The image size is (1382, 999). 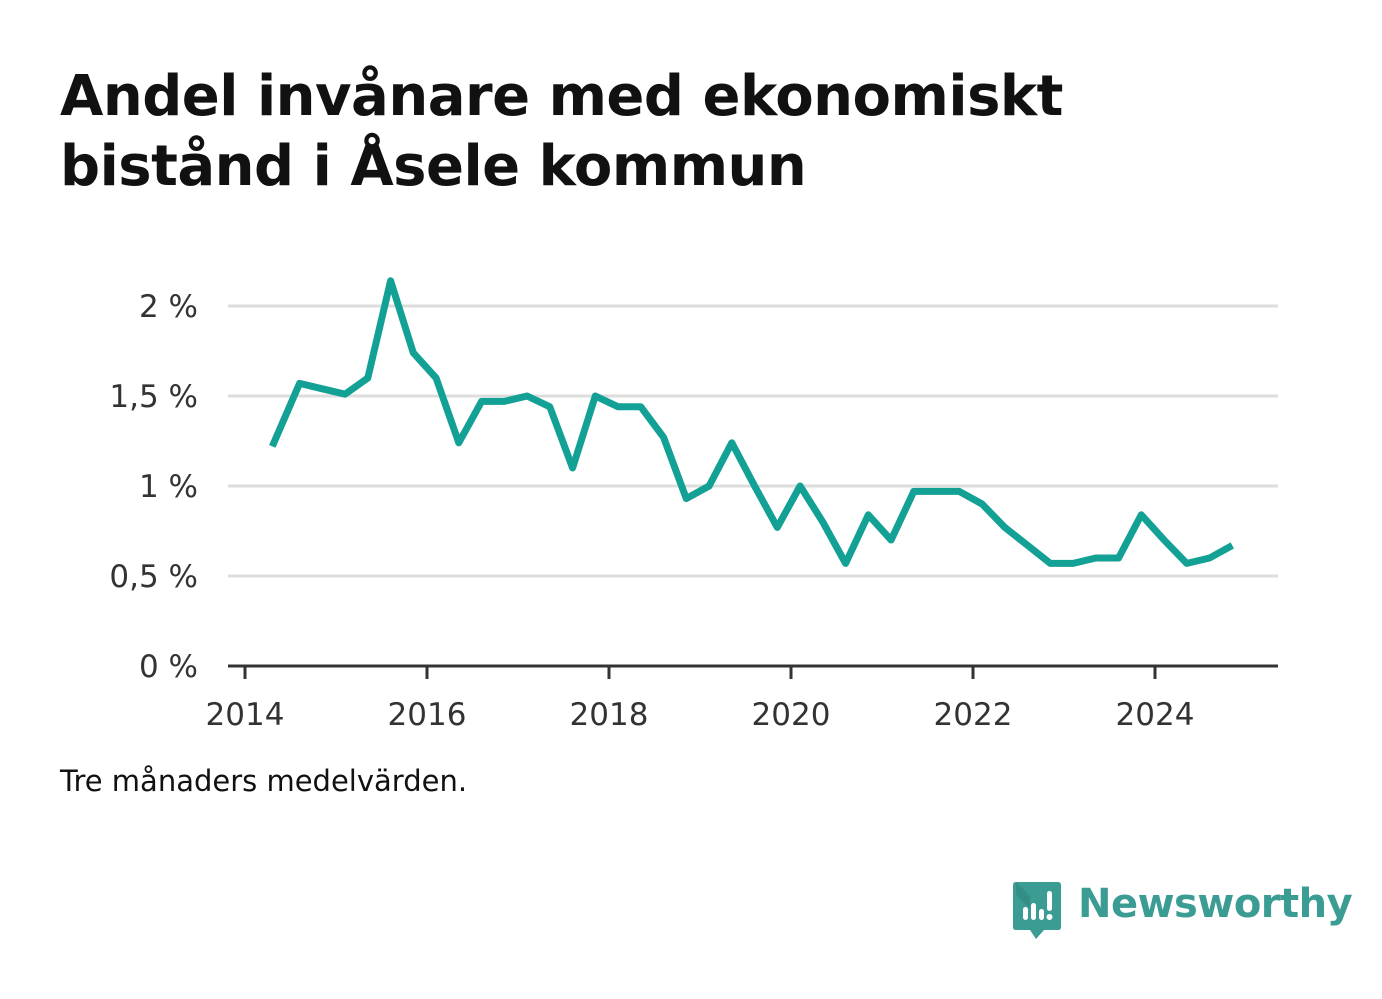 I want to click on x-axis: 2014 2016 2018 2020 2022 2024, so click(x=742, y=698).